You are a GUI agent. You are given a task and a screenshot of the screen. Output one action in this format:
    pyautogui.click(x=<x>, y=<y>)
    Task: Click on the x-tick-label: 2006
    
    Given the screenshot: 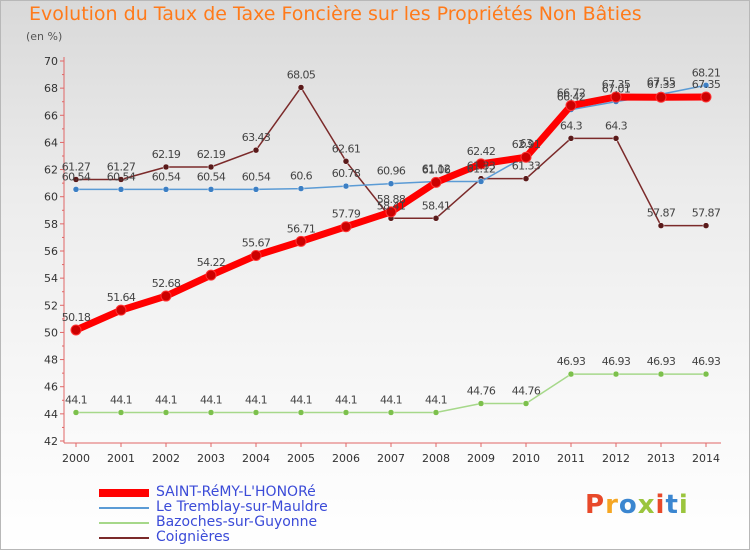 What is the action you would take?
    pyautogui.click(x=346, y=458)
    